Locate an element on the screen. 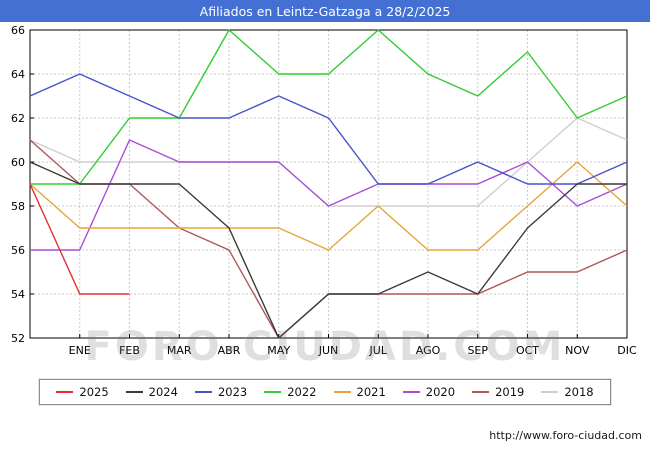 The image size is (650, 450). y-tick-label: 62 is located at coordinates (18, 118).